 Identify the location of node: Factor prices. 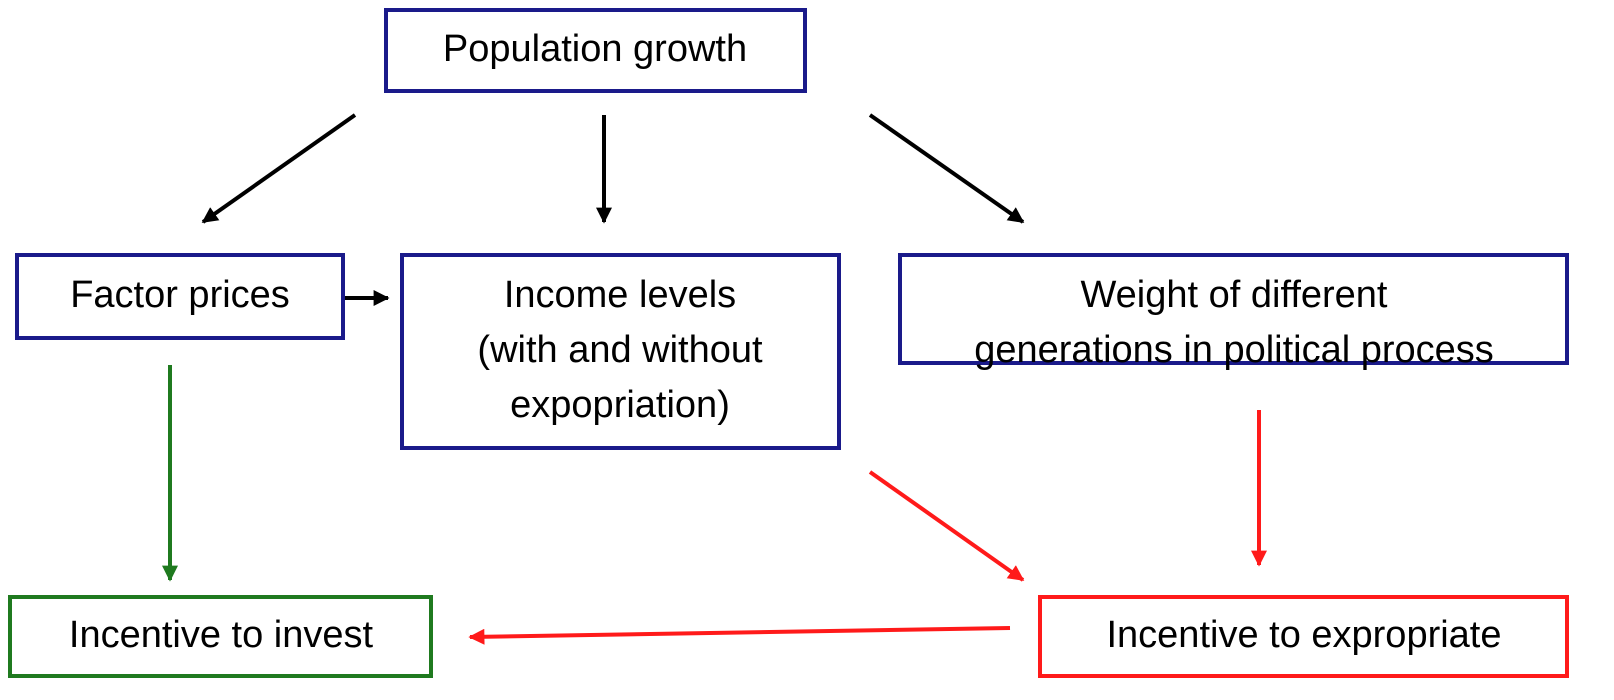
(180, 296).